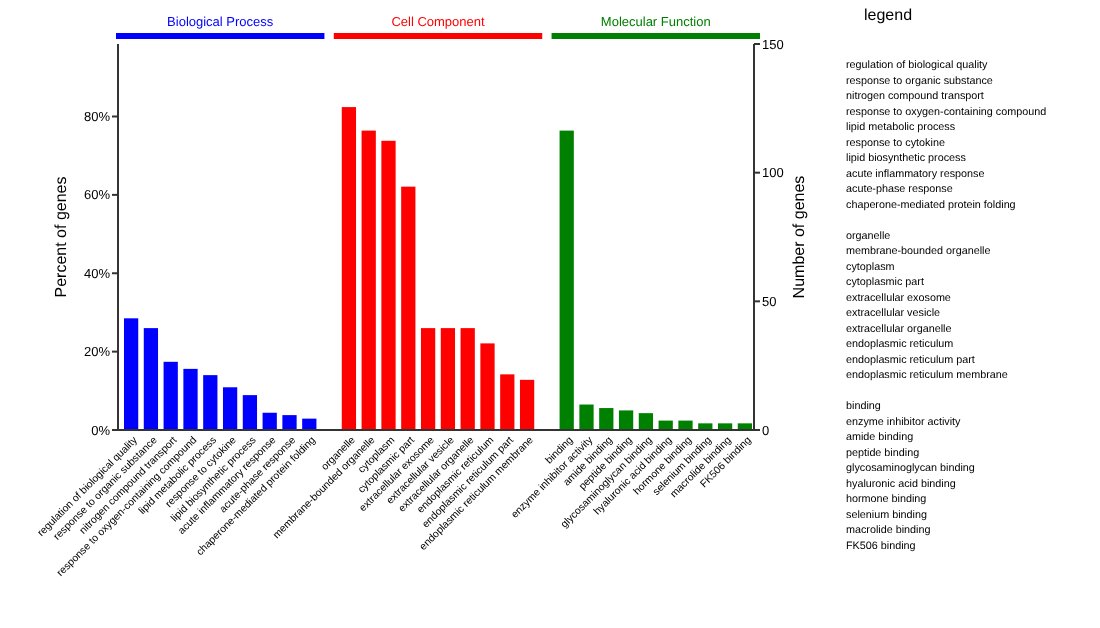 The image size is (1100, 628). I want to click on text: legend, so click(888, 15).